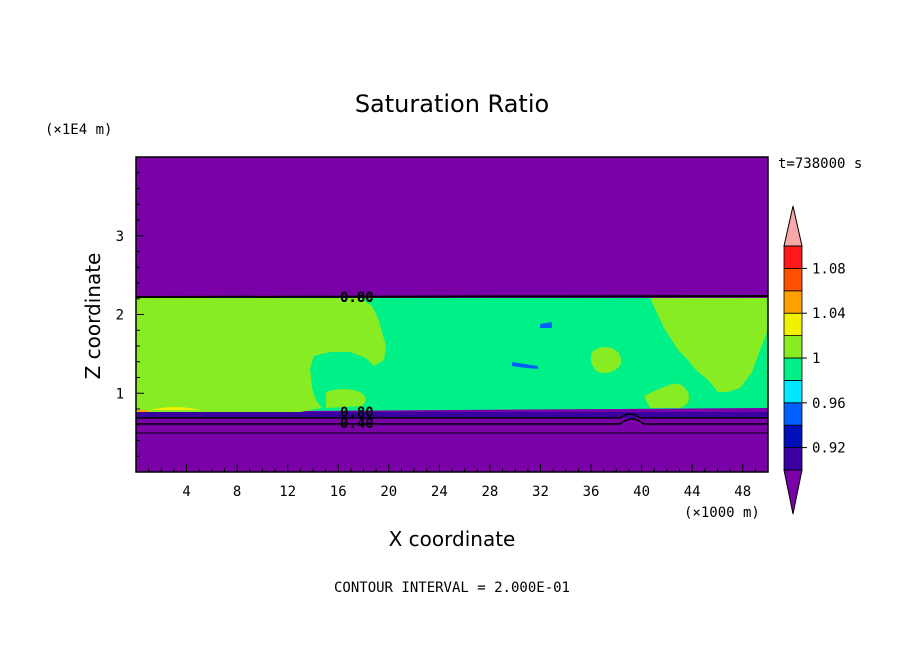  What do you see at coordinates (829, 449) in the screenshot?
I see `colorbar-label: 0.92` at bounding box center [829, 449].